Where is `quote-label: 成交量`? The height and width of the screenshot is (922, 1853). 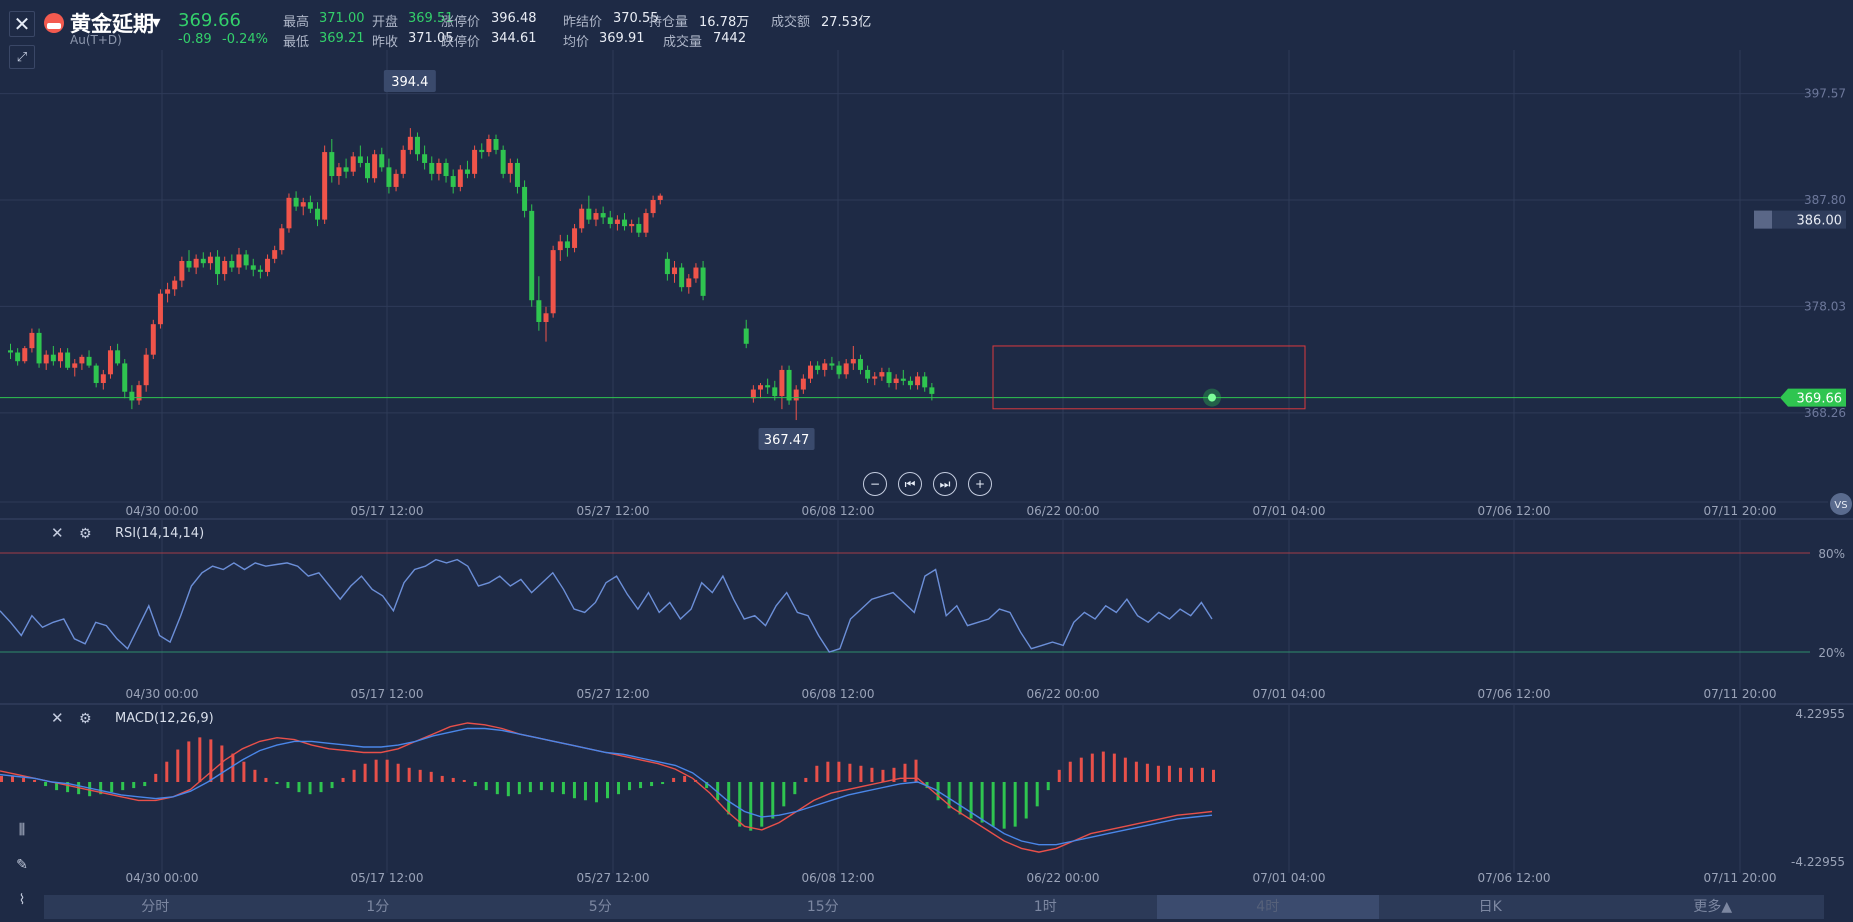
quote-label: 成交量 is located at coordinates (683, 42).